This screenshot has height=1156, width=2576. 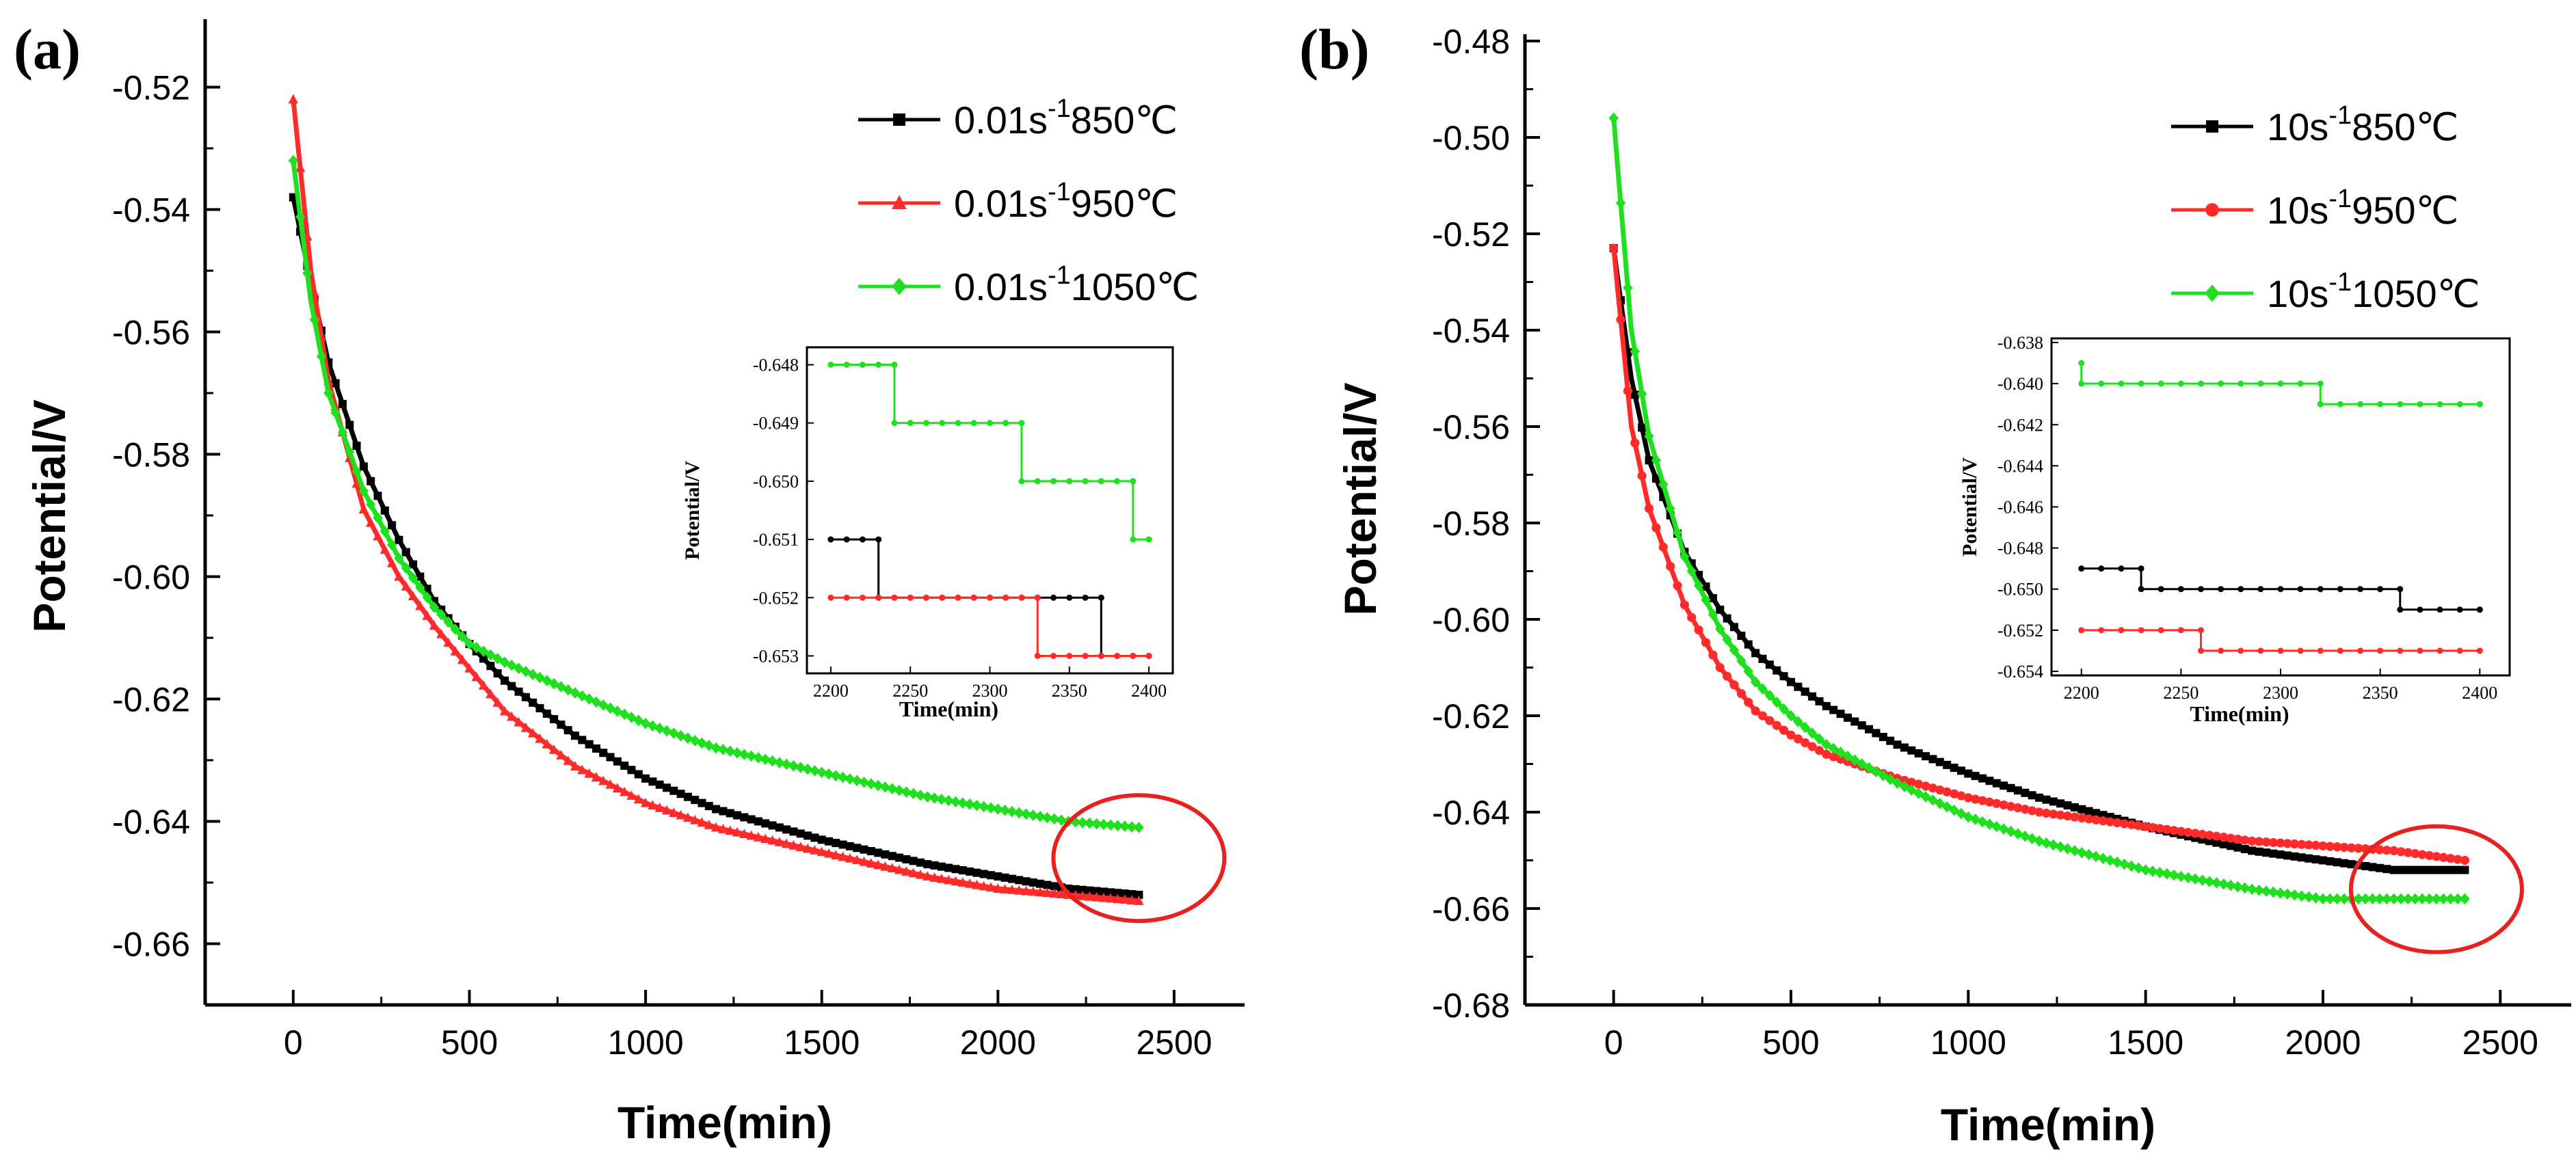 What do you see at coordinates (1471, 620) in the screenshot?
I see `y-tick-label: -0.60` at bounding box center [1471, 620].